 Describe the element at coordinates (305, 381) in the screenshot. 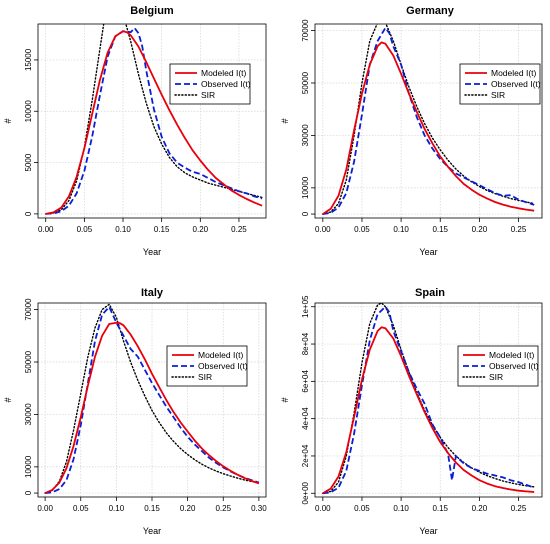

I see `y-tick-label: 6e+04` at that location.